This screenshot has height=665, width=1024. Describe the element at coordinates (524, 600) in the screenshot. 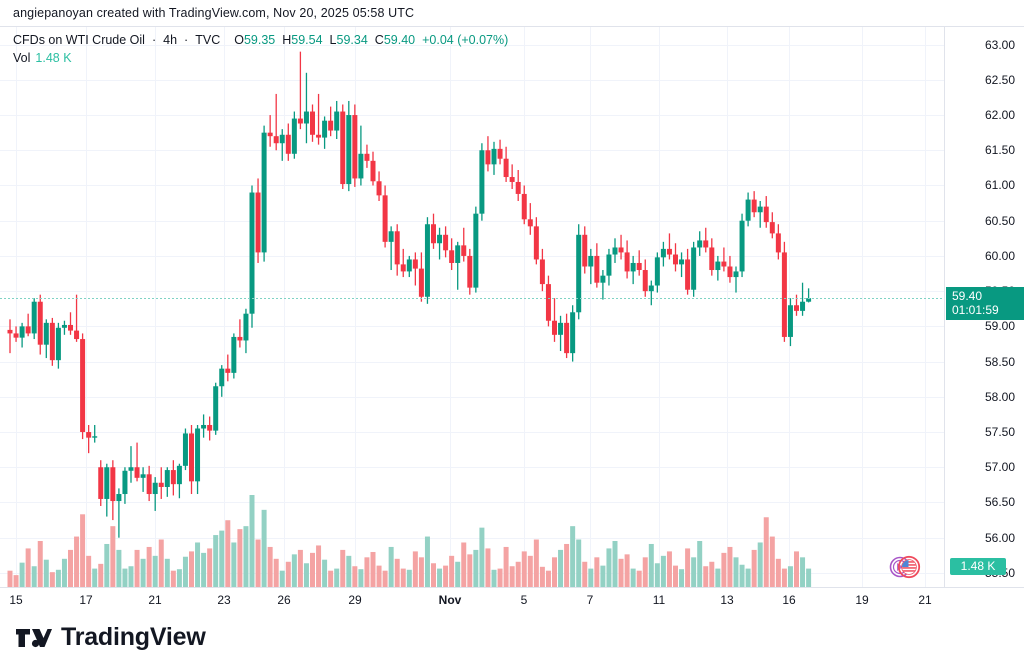

I see `time-tick-label: 5` at that location.